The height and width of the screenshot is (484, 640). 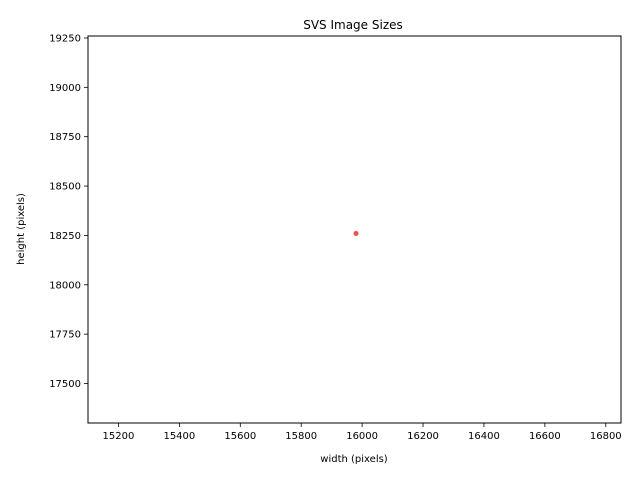 What do you see at coordinates (21, 229) in the screenshot?
I see `y-axis-label: height (pixels)` at bounding box center [21, 229].